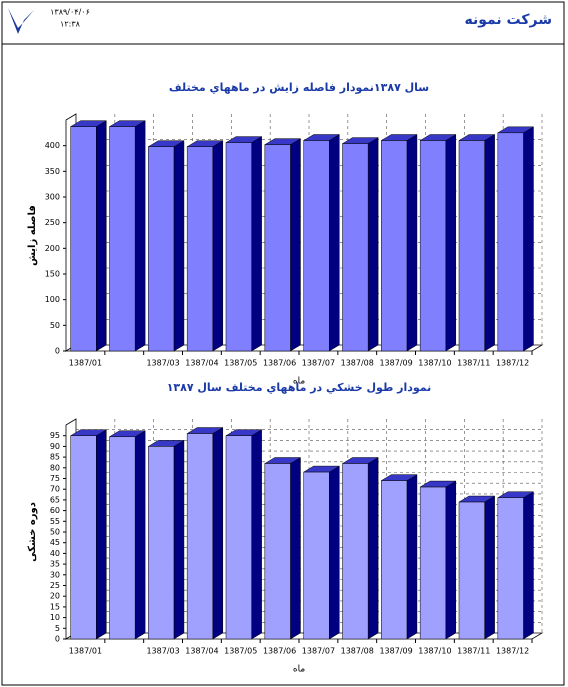 Image resolution: width=568 pixels, height=687 pixels. I want to click on x-tick-label: 1387/06, so click(279, 363).